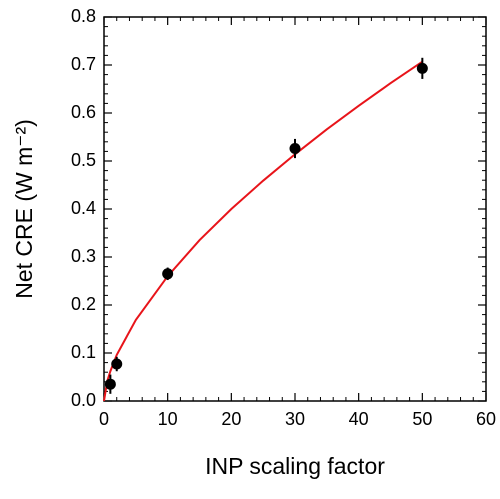  What do you see at coordinates (168, 419) in the screenshot?
I see `x-tick-label: 10` at bounding box center [168, 419].